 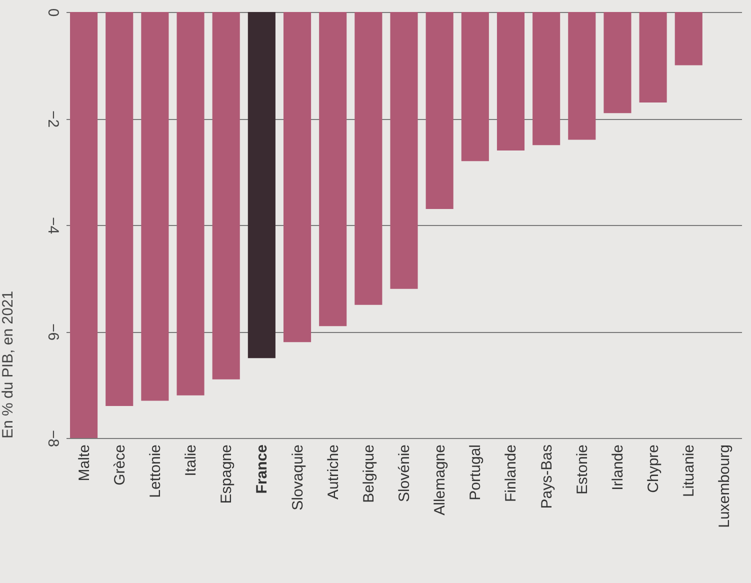 I want to click on y-tick-label: −2, so click(x=53, y=119).